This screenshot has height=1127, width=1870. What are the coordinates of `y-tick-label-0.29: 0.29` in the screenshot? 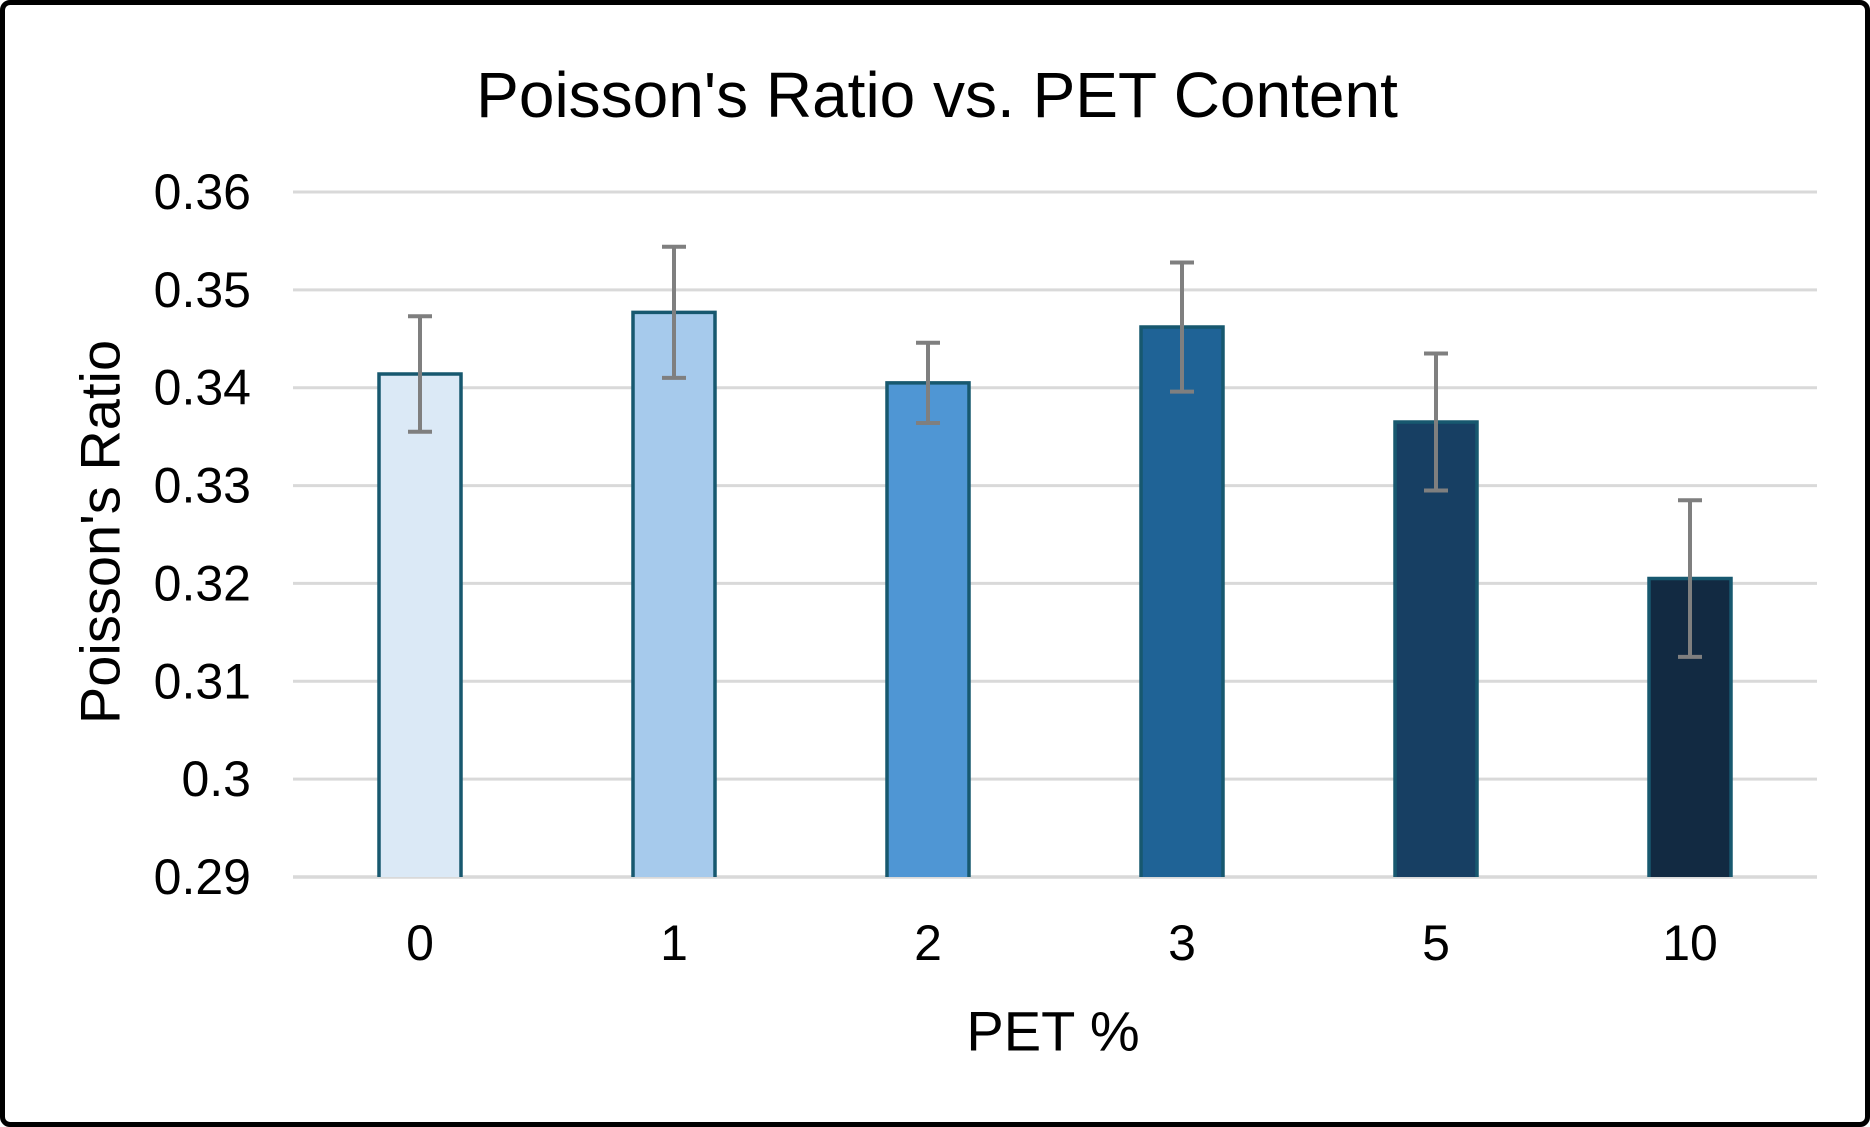 It's located at (202, 877).